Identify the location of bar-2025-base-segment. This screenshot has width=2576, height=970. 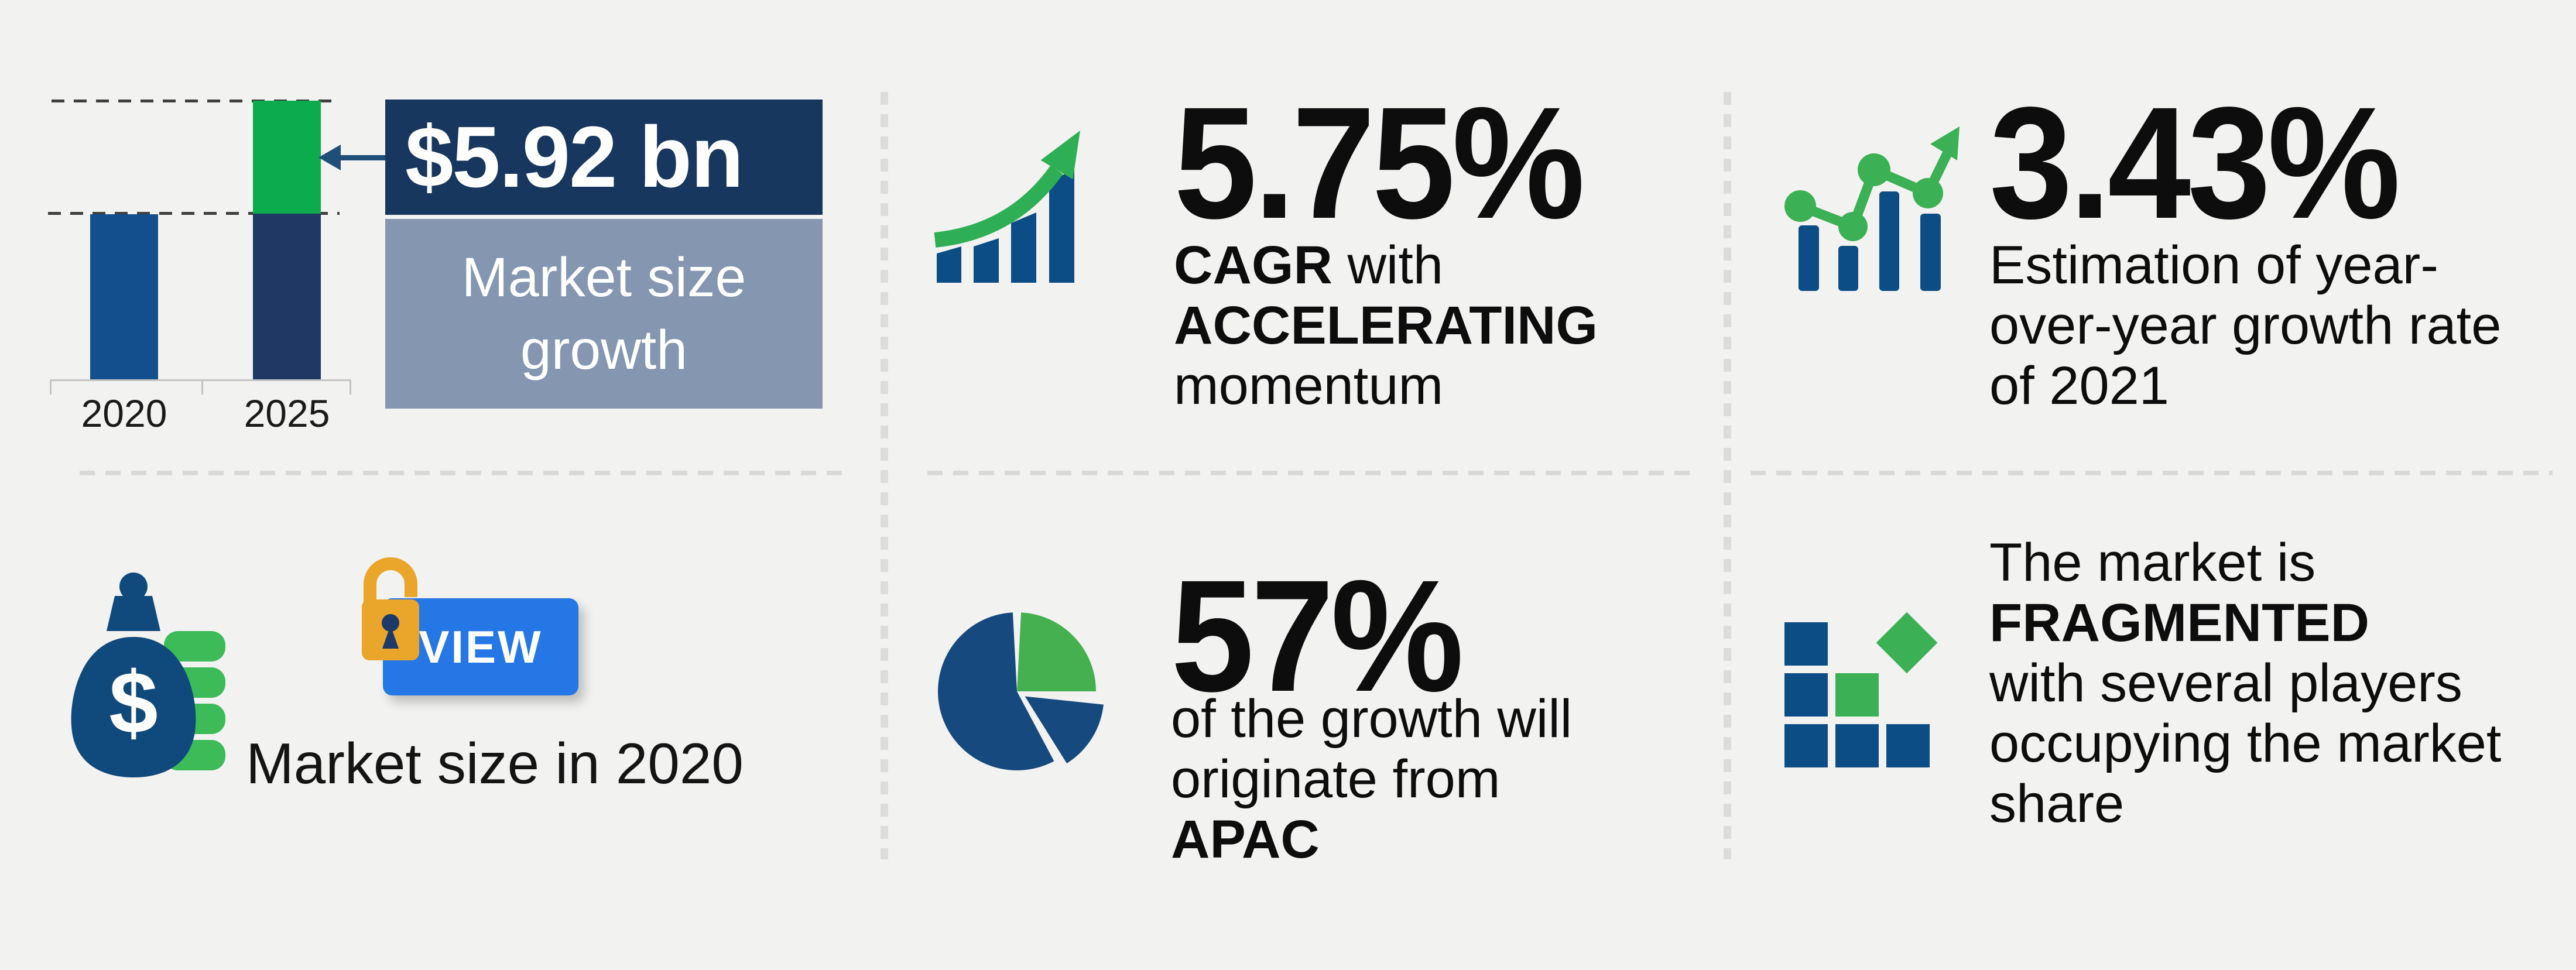
(287, 296).